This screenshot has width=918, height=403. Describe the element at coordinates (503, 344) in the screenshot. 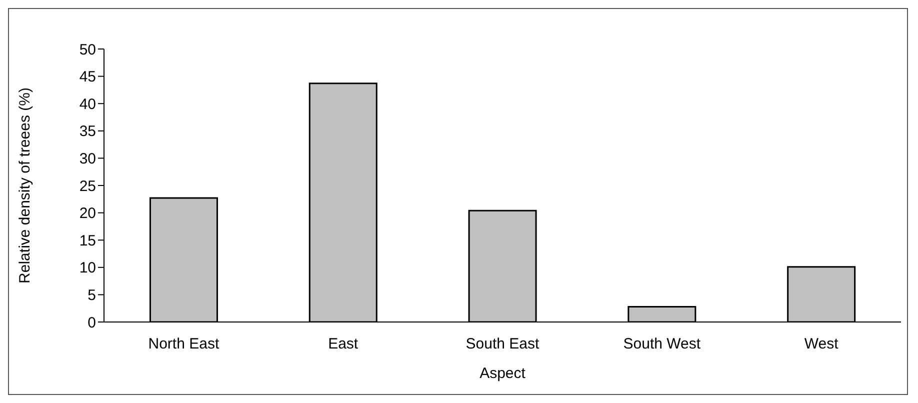

I see `x-tick-label: South East` at that location.